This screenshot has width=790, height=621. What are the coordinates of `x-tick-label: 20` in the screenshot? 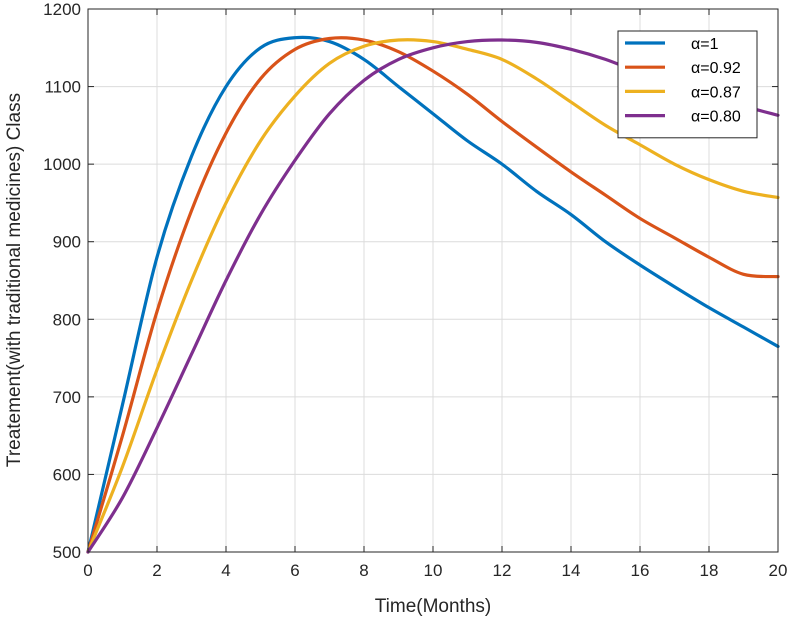 It's located at (778, 570).